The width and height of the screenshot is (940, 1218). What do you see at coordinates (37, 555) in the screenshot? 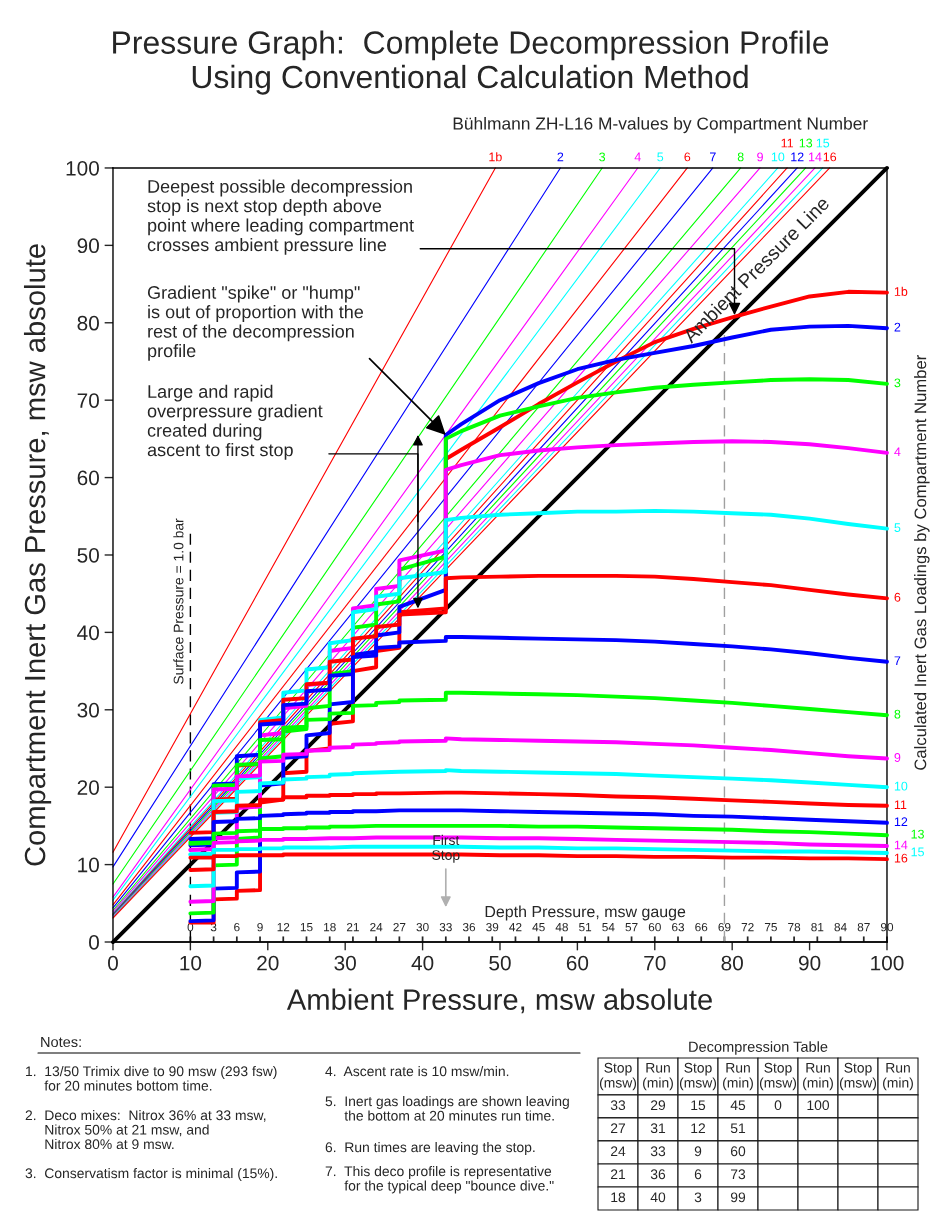
I see `y-axis-title: Compartment Inert Gas Pressure, msw absolute` at bounding box center [37, 555].